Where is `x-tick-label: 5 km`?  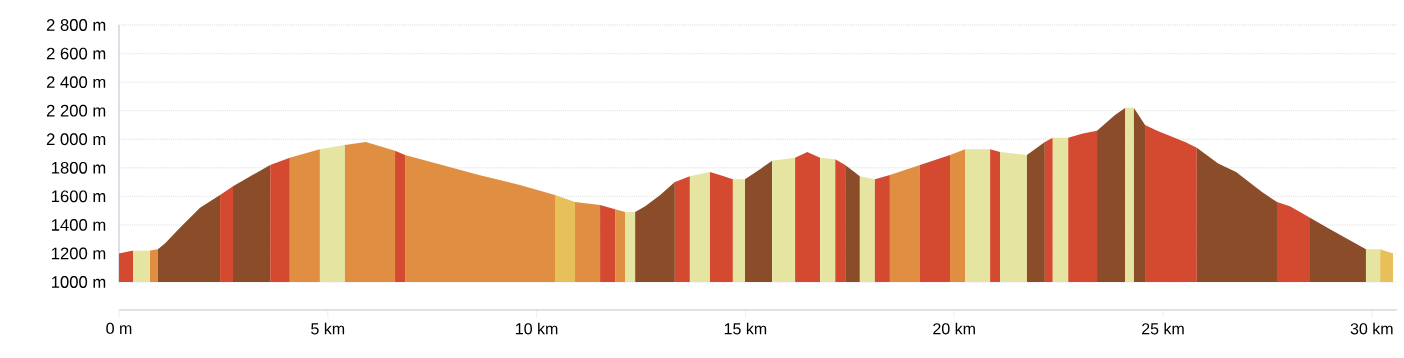 x-tick-label: 5 km is located at coordinates (328, 328).